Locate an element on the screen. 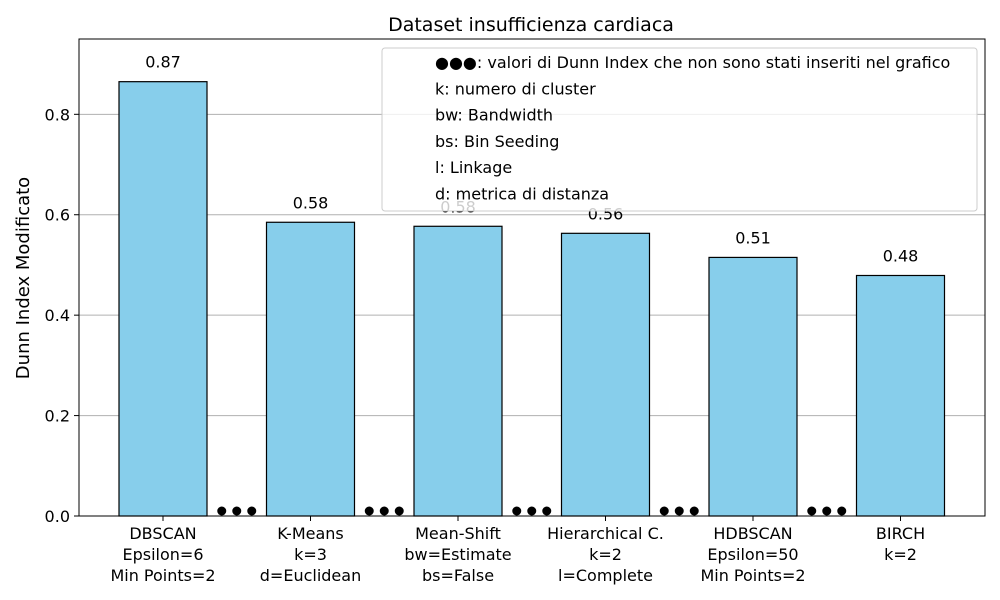 This screenshot has height=600, width=1000. x-tick-label-line: Mean-Shift is located at coordinates (458, 533).